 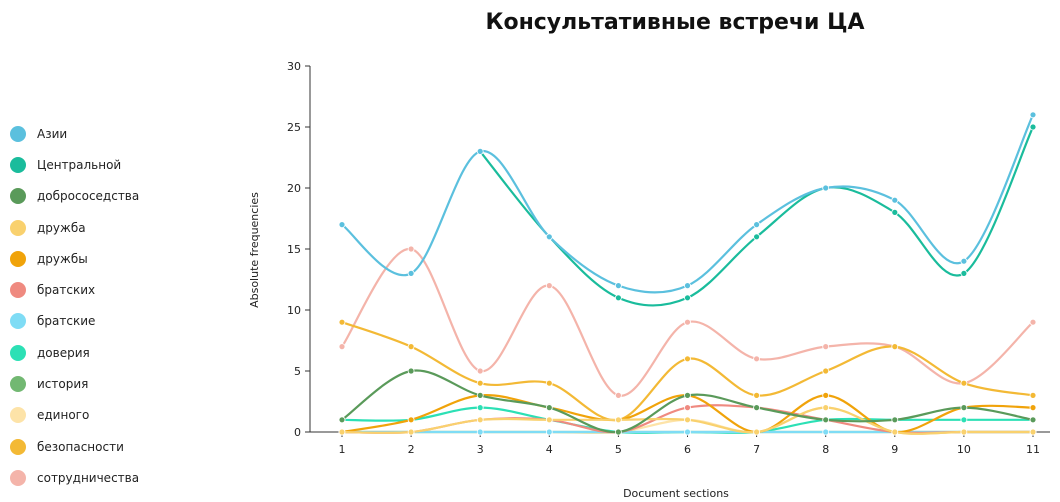 I want to click on legend-item: Азии, so click(x=105, y=133).